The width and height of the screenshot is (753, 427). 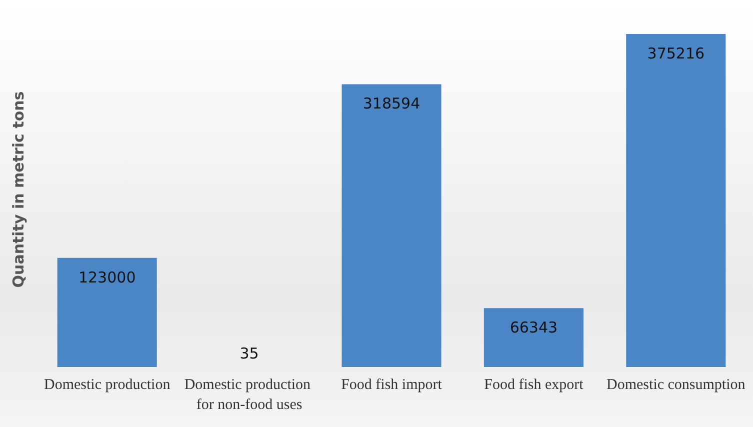 I want to click on x-tick-label: Domestic consumption, so click(x=676, y=385).